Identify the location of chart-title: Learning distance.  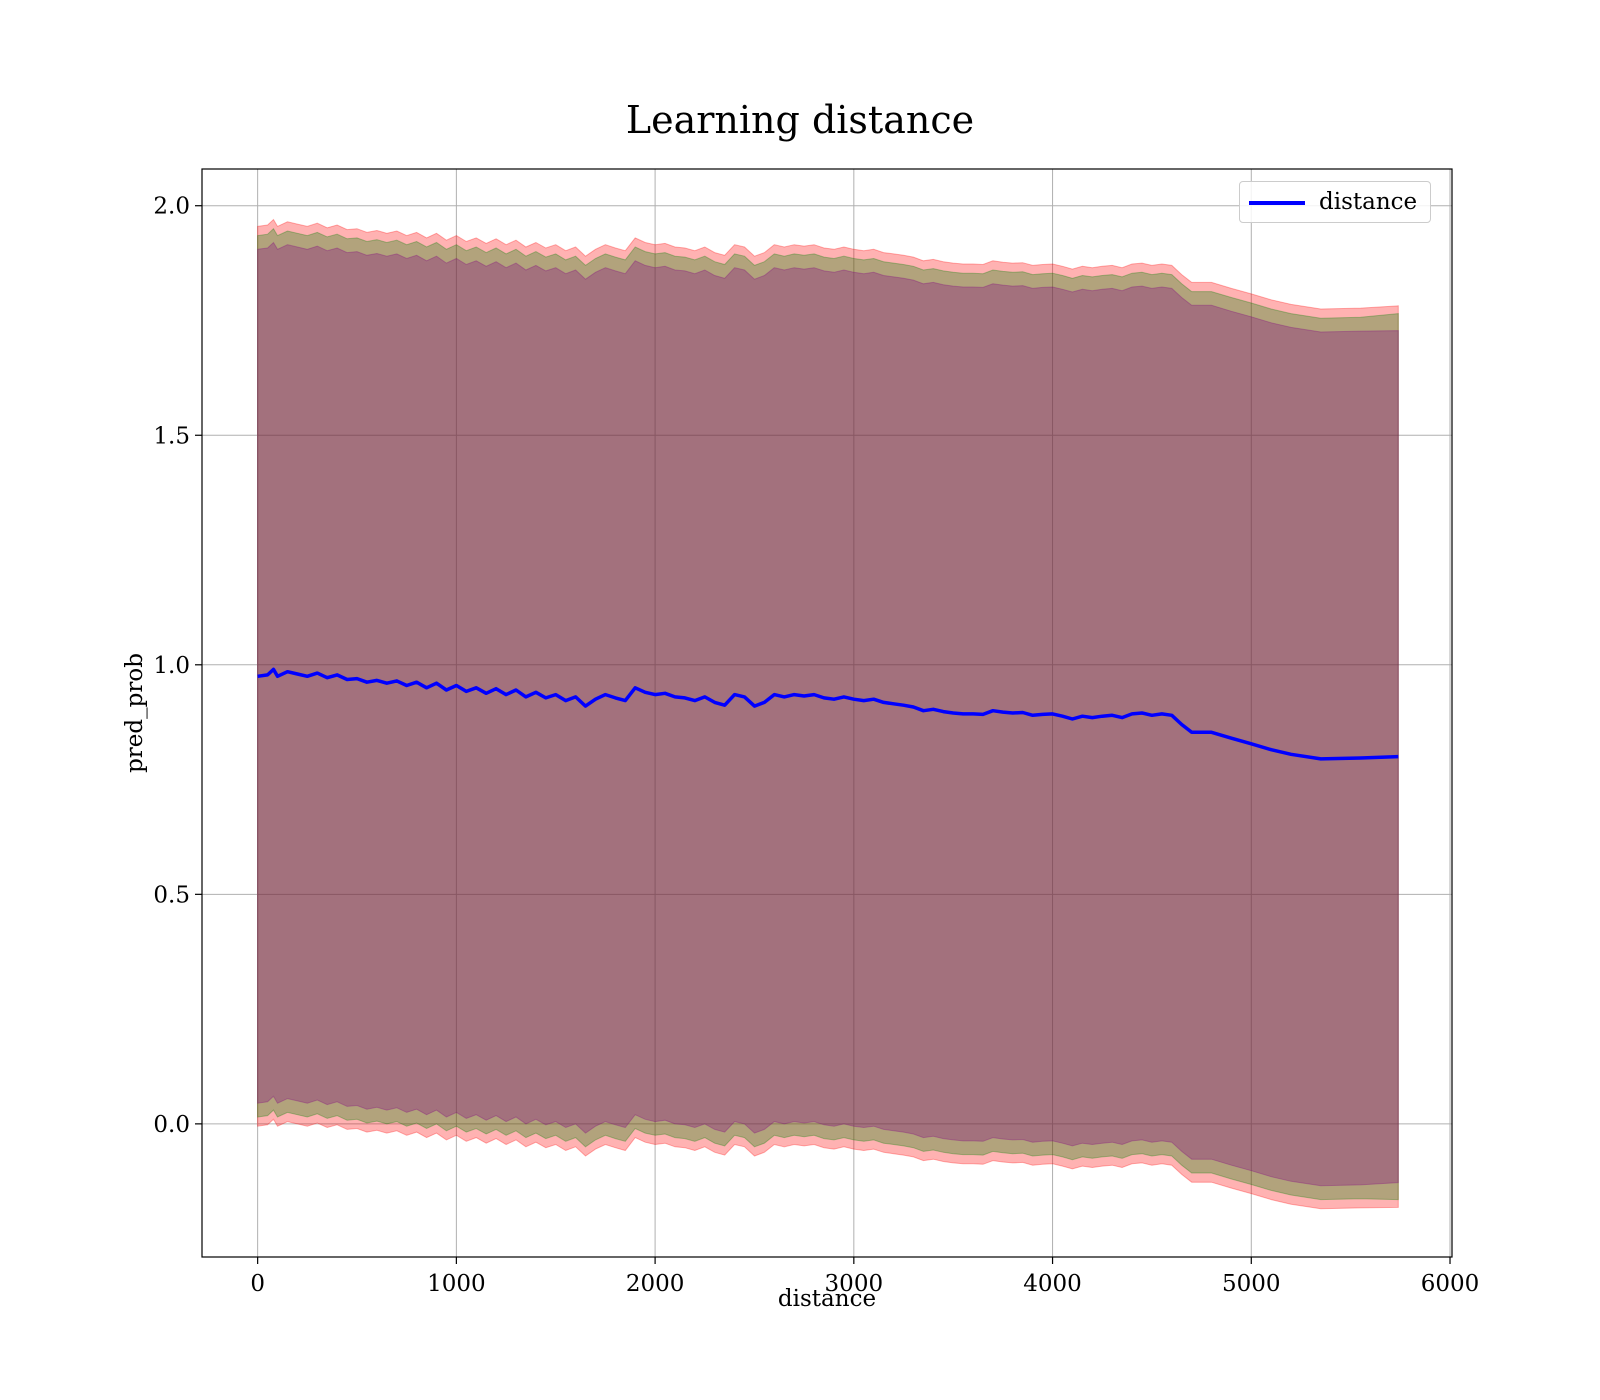
(800, 120).